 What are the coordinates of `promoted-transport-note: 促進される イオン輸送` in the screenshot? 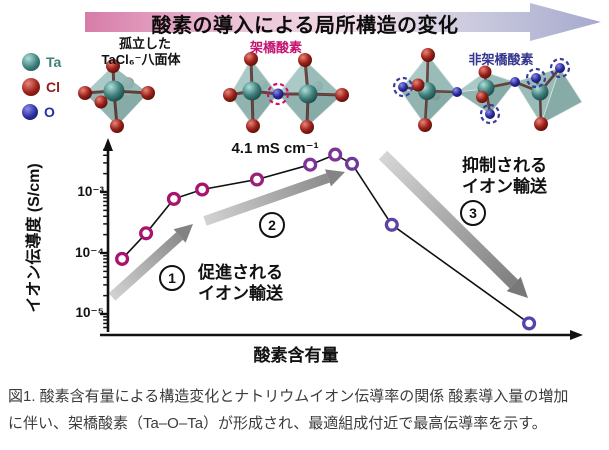 It's located at (240, 283).